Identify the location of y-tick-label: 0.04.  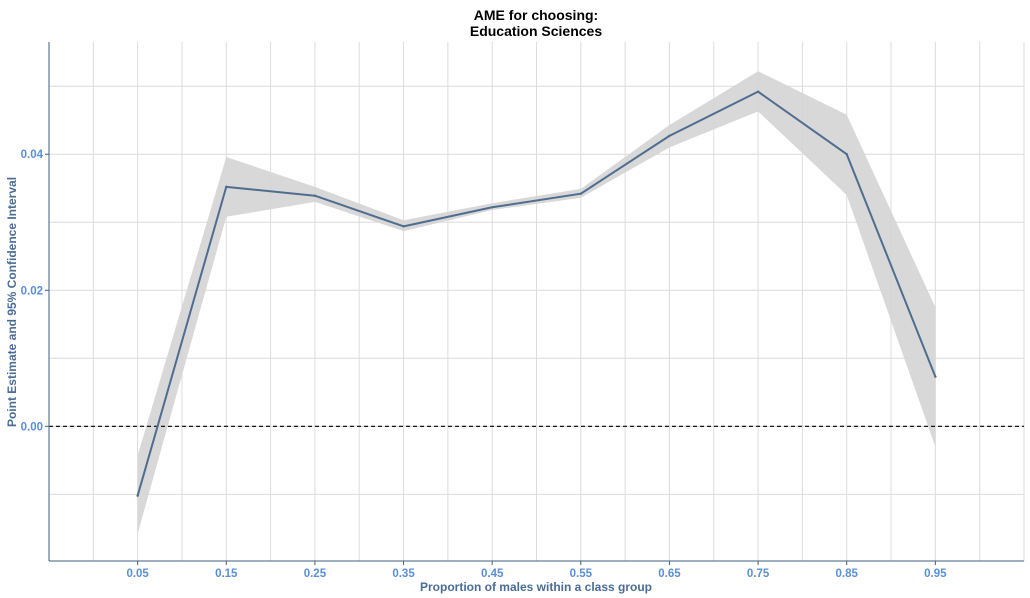
(32, 155).